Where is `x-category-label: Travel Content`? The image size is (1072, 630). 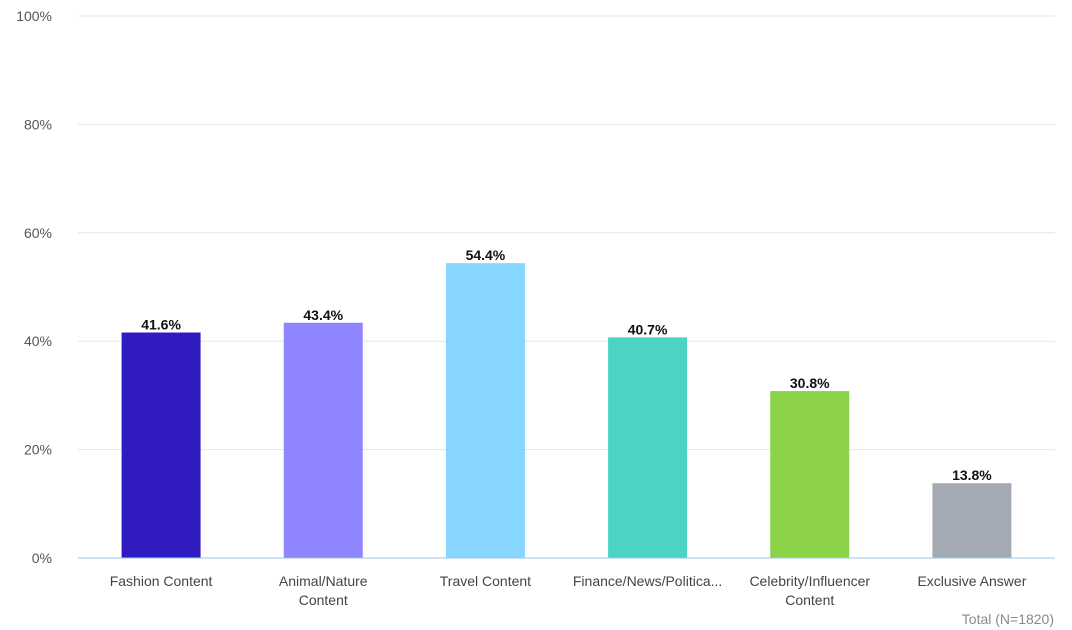
x-category-label: Travel Content is located at coordinates (485, 581).